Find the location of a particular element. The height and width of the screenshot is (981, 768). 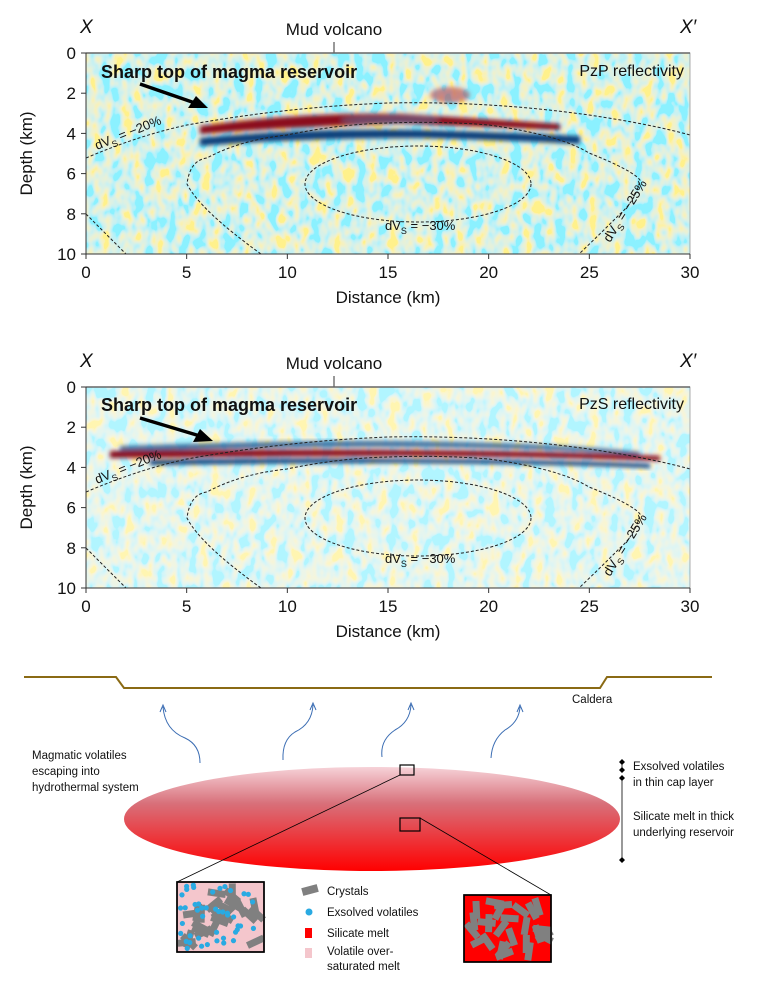

cap-inset is located at coordinates (221, 917).